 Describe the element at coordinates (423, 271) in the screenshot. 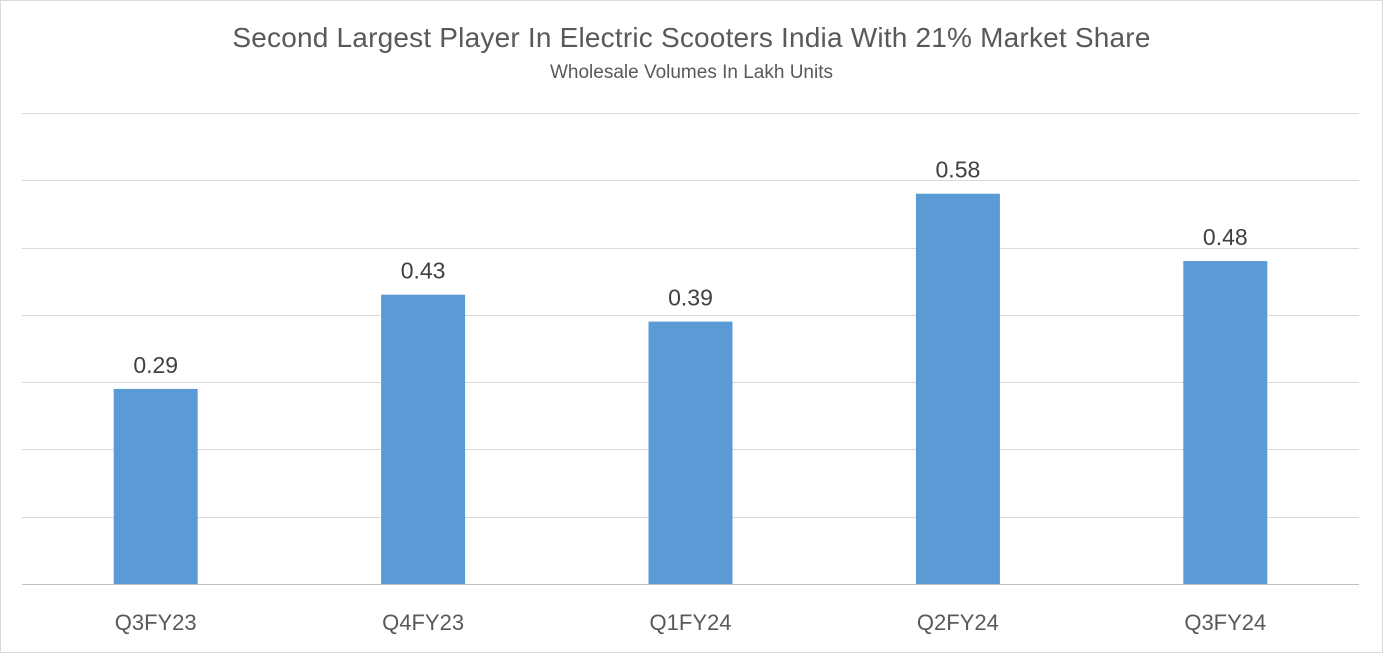

I see `data-label-q4fy23: 0.43` at that location.